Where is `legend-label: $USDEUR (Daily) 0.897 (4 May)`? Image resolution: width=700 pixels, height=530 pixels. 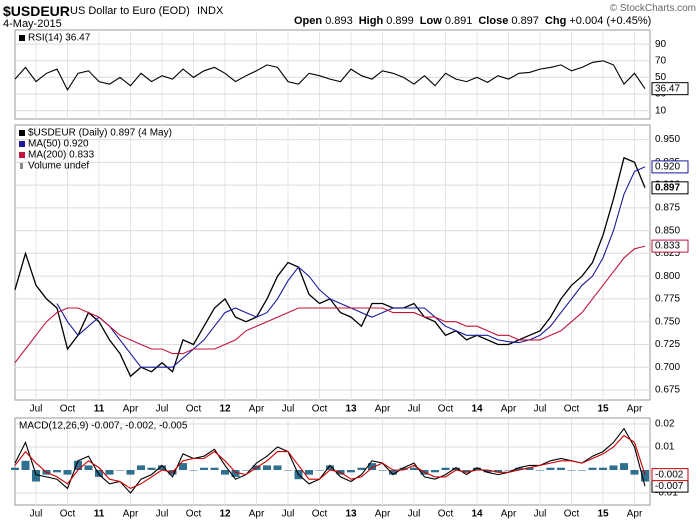 legend-label: $USDEUR (Daily) 0.897 (4 May) is located at coordinates (100, 133).